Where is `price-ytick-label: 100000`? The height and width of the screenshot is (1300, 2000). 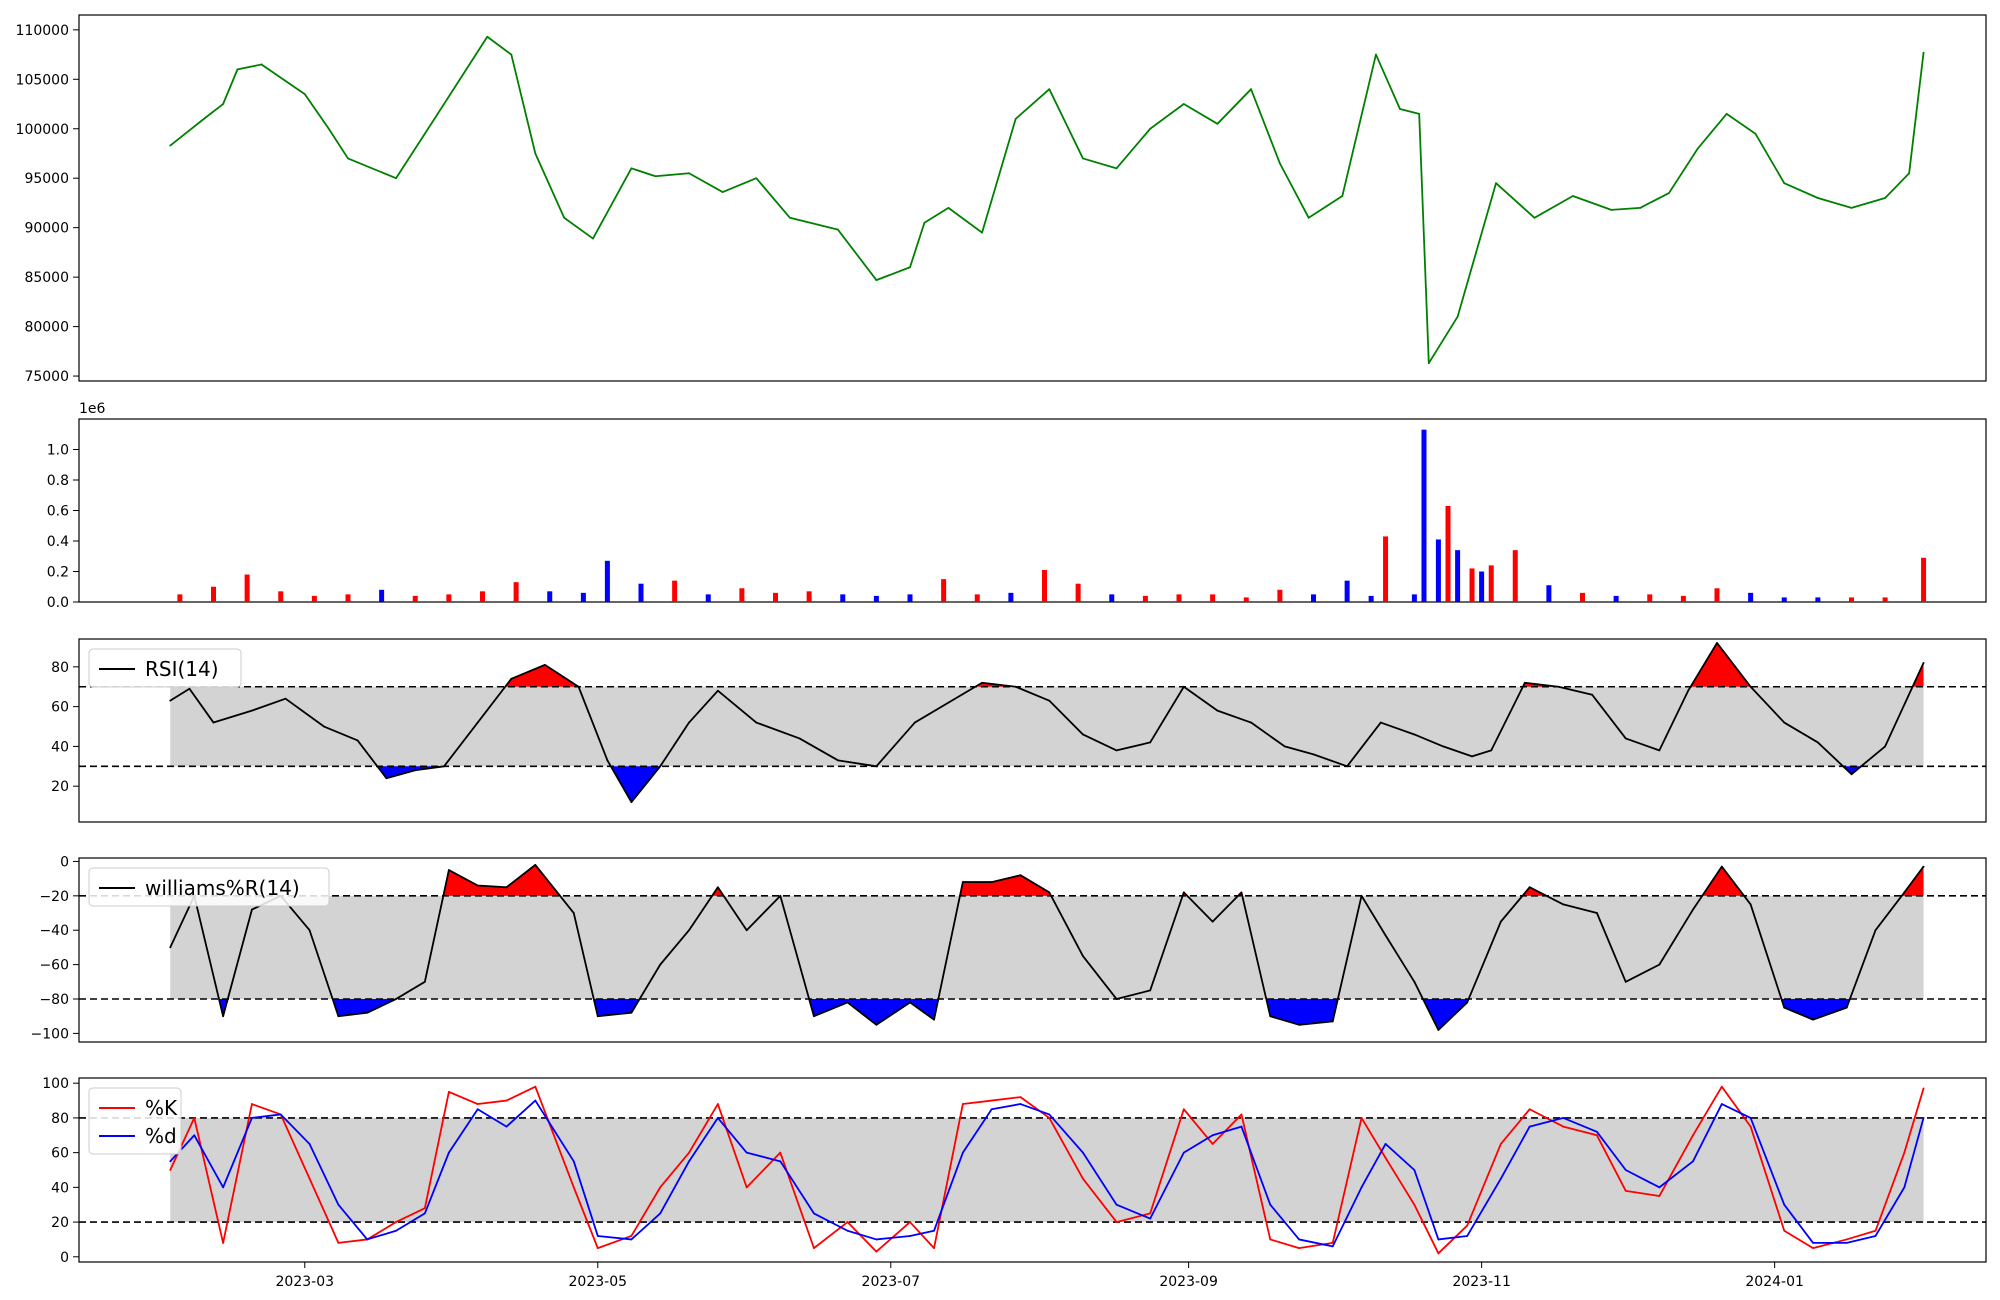
price-ytick-label: 100000 is located at coordinates (42, 130).